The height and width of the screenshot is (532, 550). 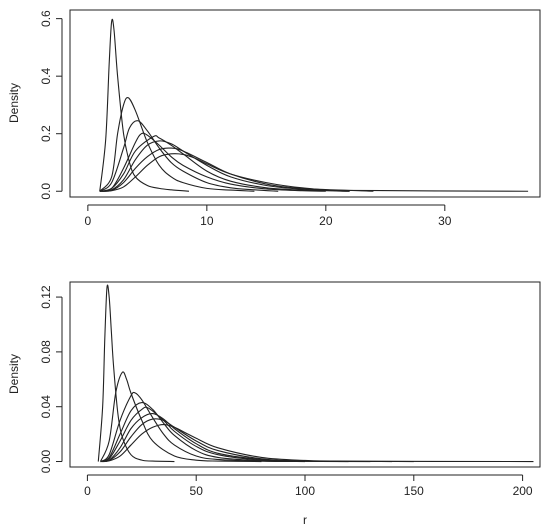 What do you see at coordinates (46, 191) in the screenshot?
I see `y-tick-label: 0.0` at bounding box center [46, 191].